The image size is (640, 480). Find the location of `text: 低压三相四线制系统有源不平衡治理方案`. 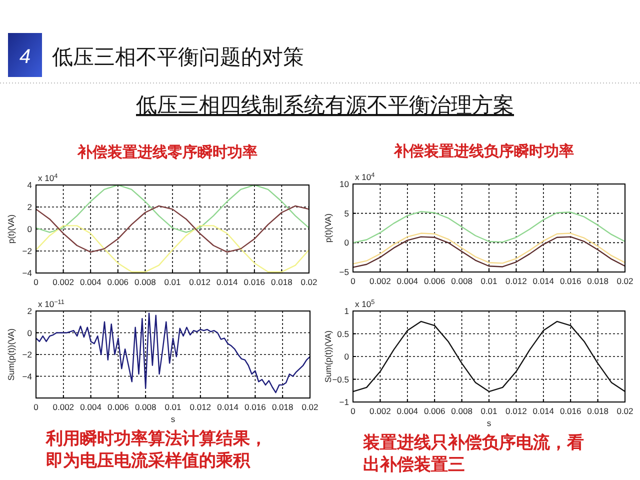

text: 低压三相四线制系统有源不平衡治理方案 is located at coordinates (325, 105).